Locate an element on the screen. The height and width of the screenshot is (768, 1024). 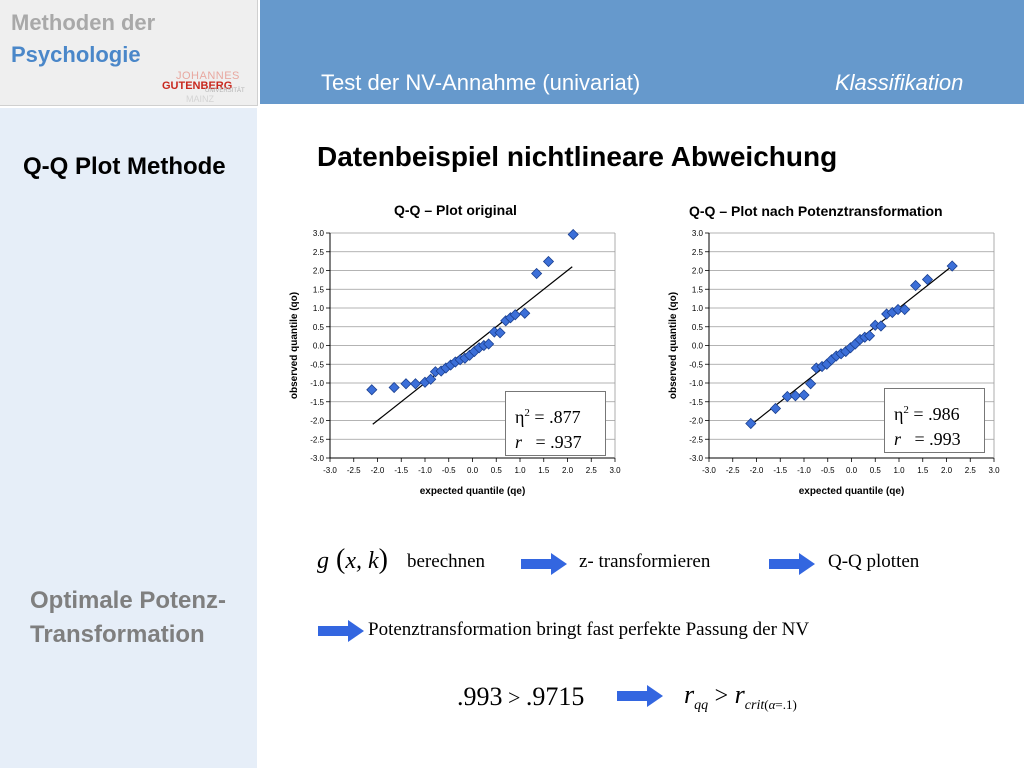
y-tick-label: 1.5 is located at coordinates (698, 289).